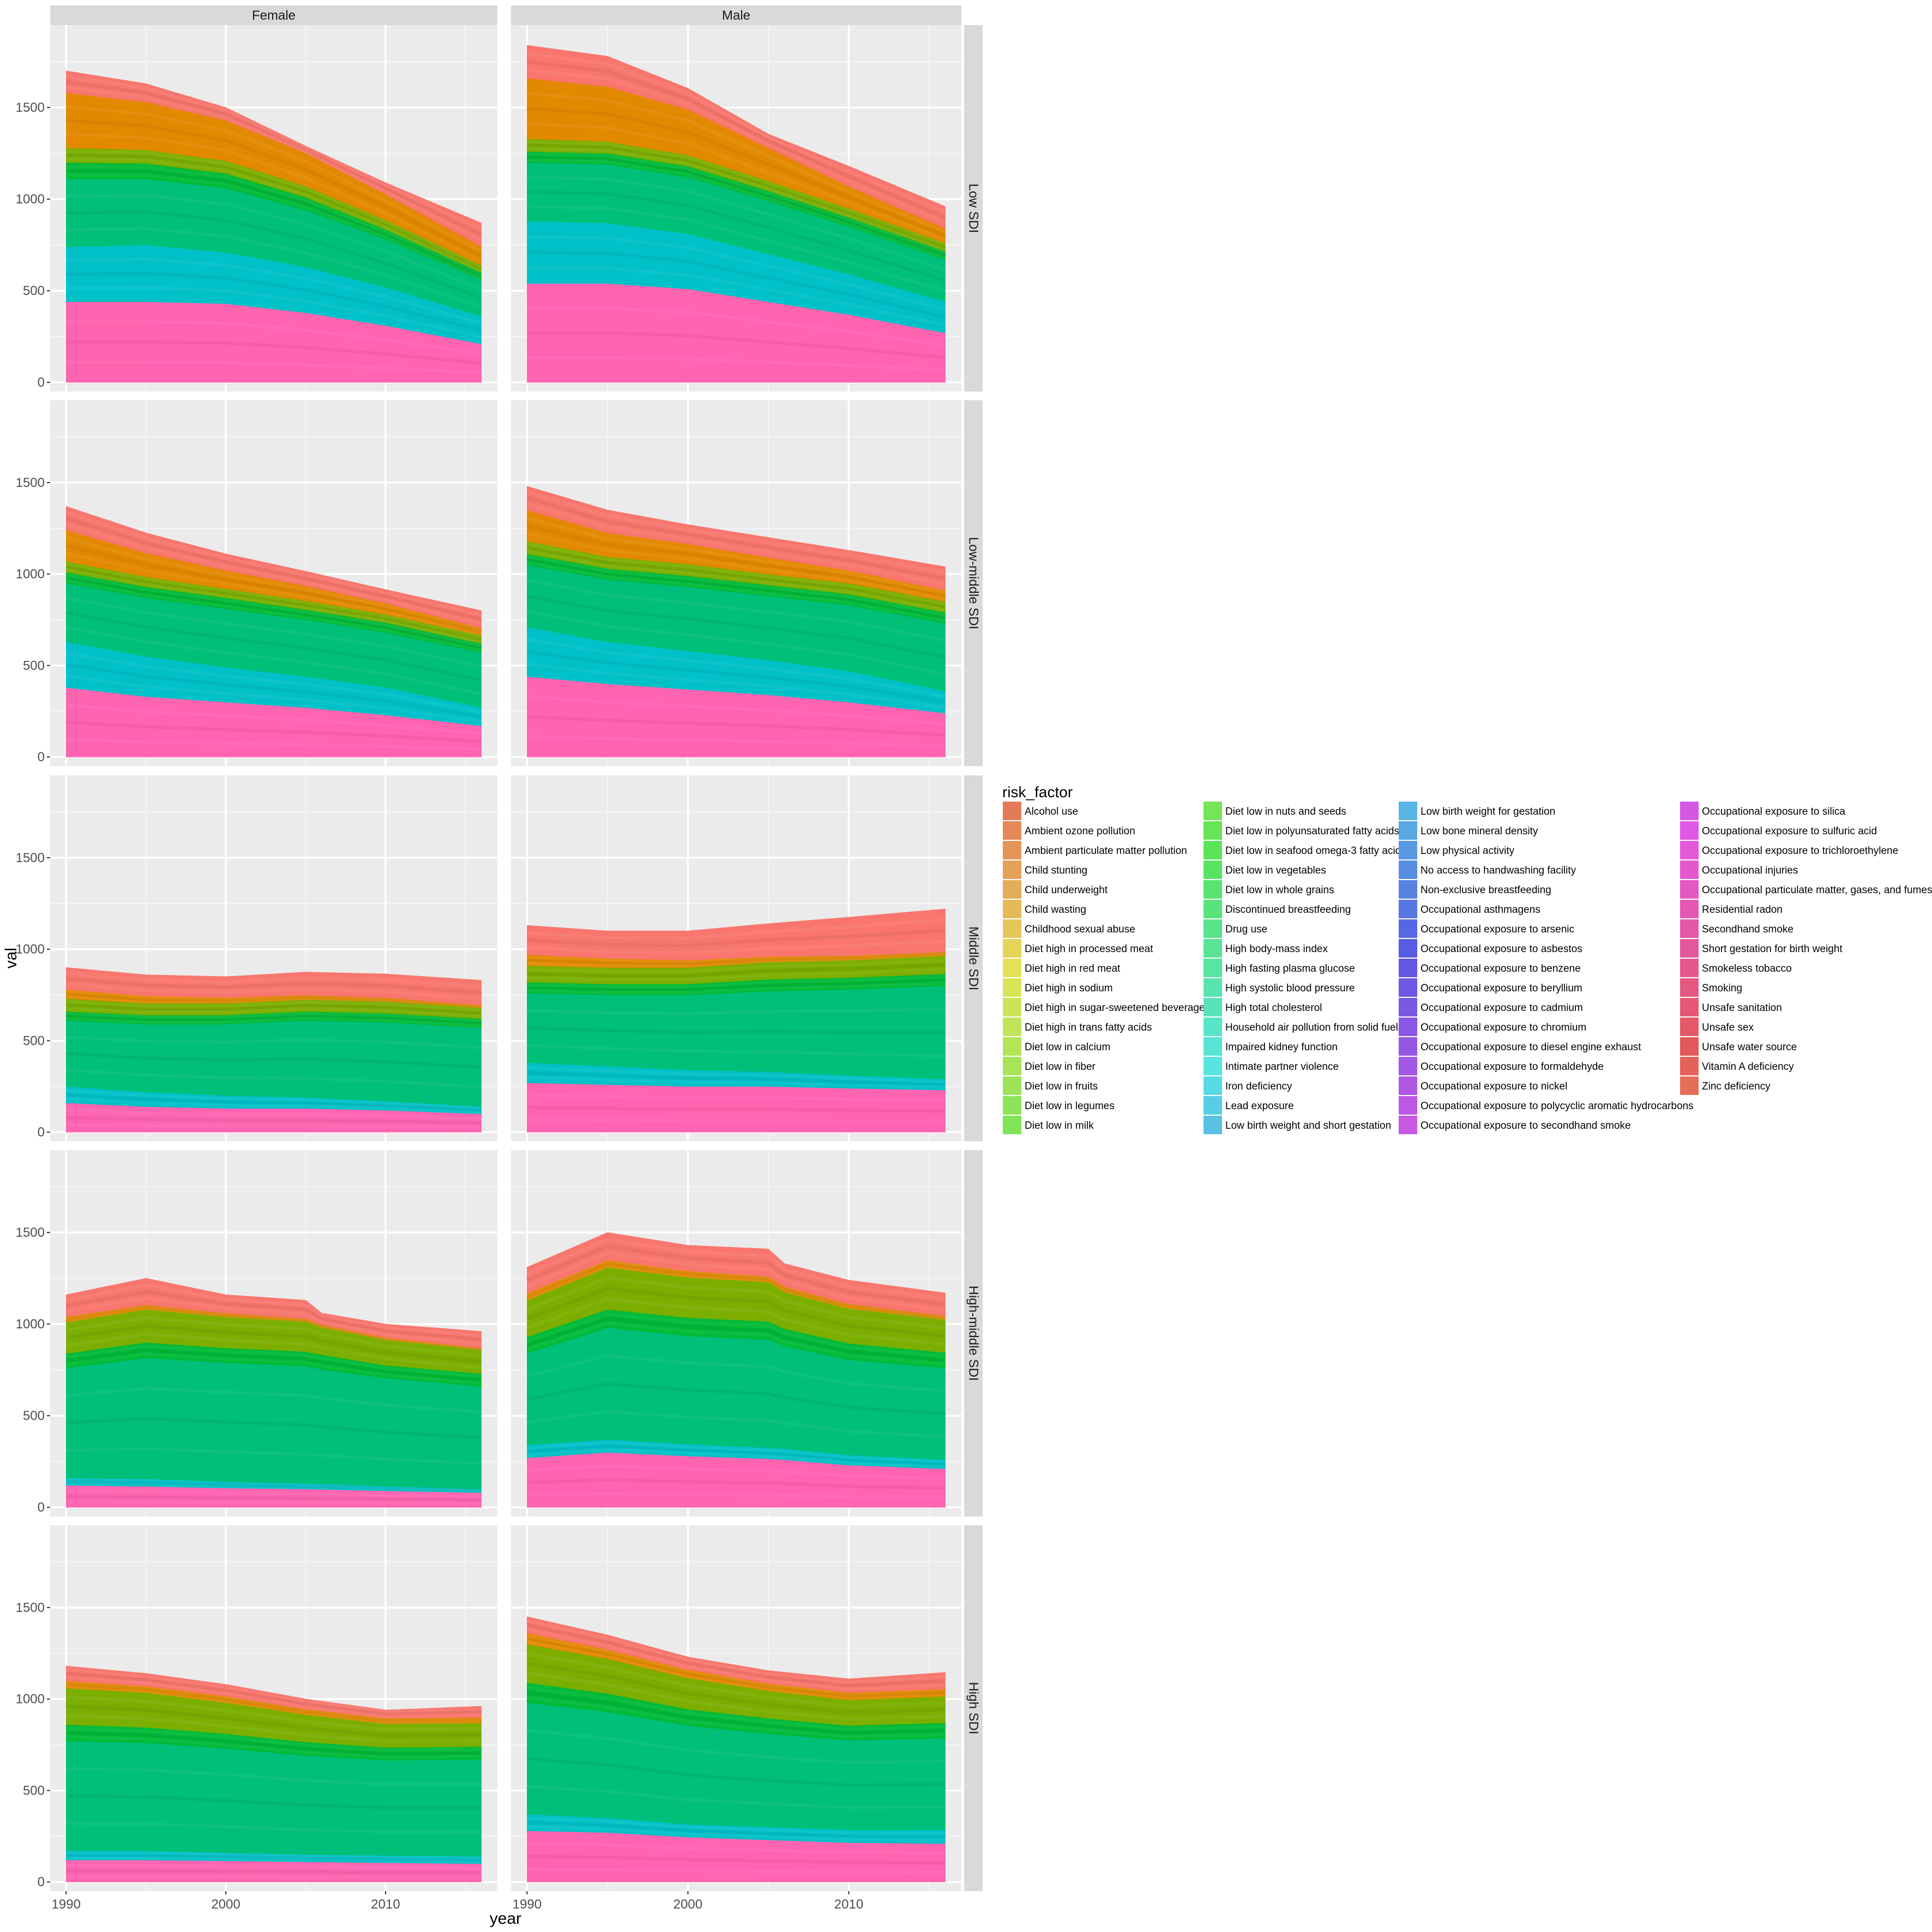 The height and width of the screenshot is (1932, 1932). Describe the element at coordinates (1012, 948) in the screenshot. I see `legend-key-diet-high-in-processed-meat` at that location.